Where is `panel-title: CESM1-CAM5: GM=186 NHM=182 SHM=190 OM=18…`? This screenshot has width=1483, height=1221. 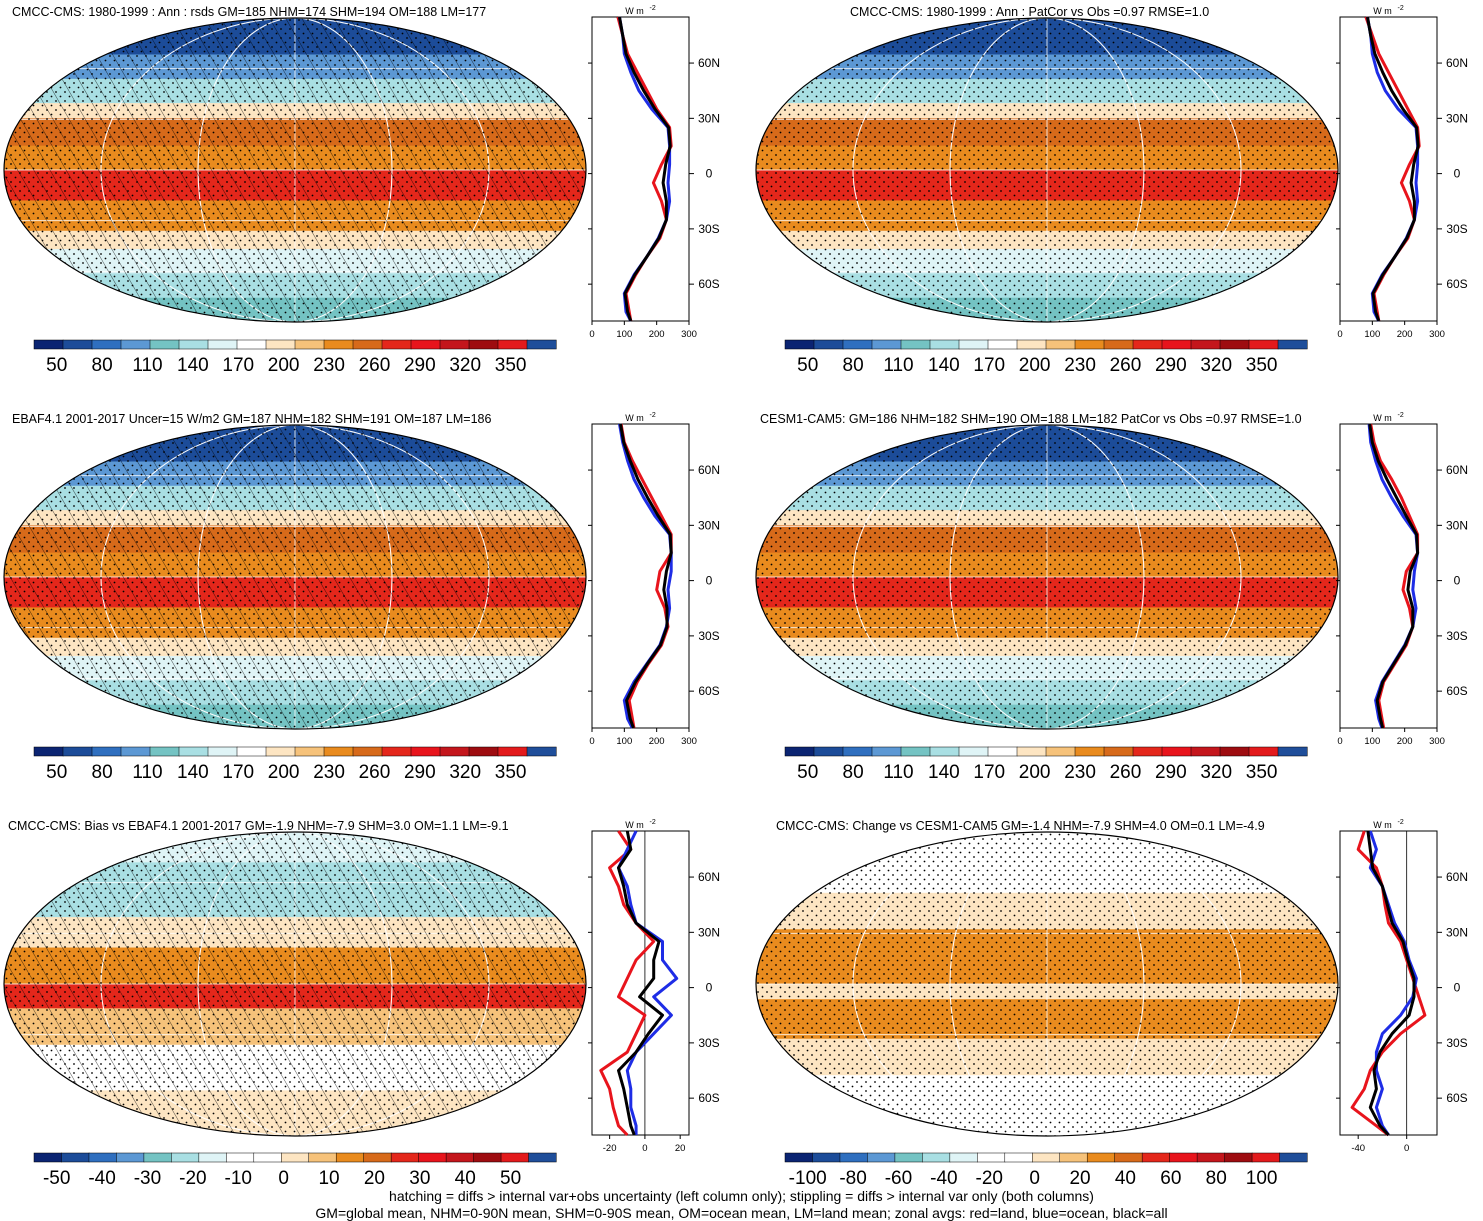
panel-title: CESM1-CAM5: GM=186 NHM=182 SHM=190 OM=18… is located at coordinates (1031, 419).